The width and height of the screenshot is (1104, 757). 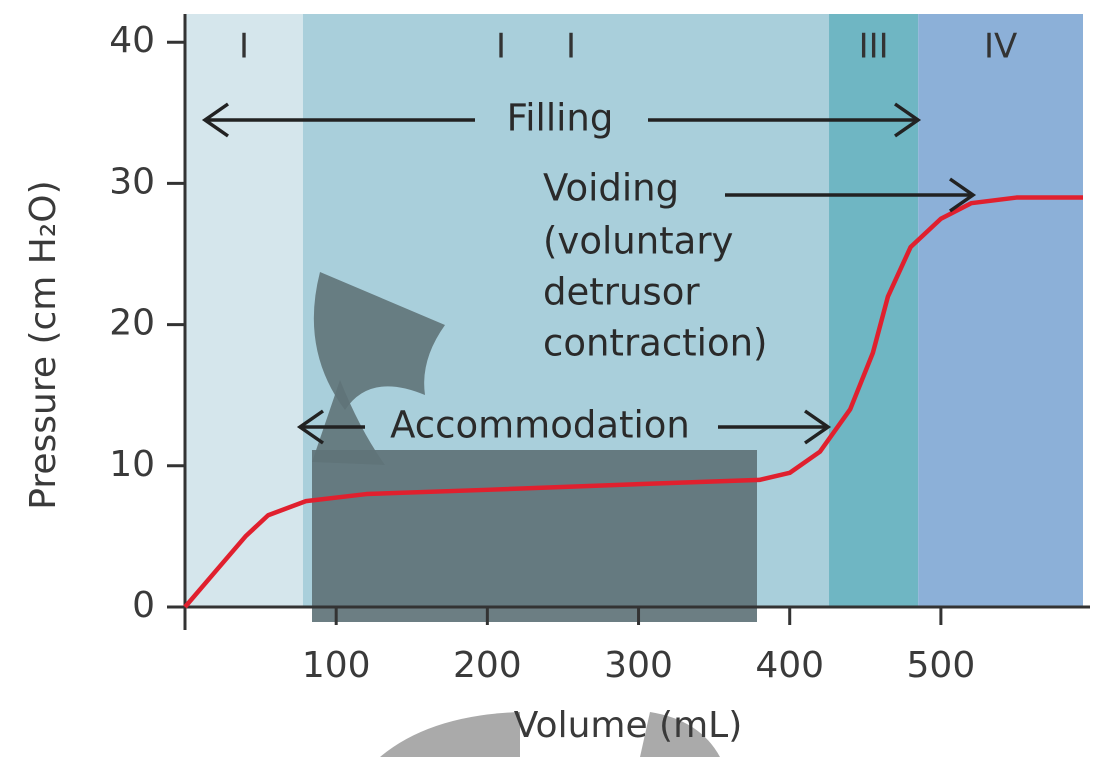 What do you see at coordinates (638, 665) in the screenshot?
I see `x-tick-label: 300` at bounding box center [638, 665].